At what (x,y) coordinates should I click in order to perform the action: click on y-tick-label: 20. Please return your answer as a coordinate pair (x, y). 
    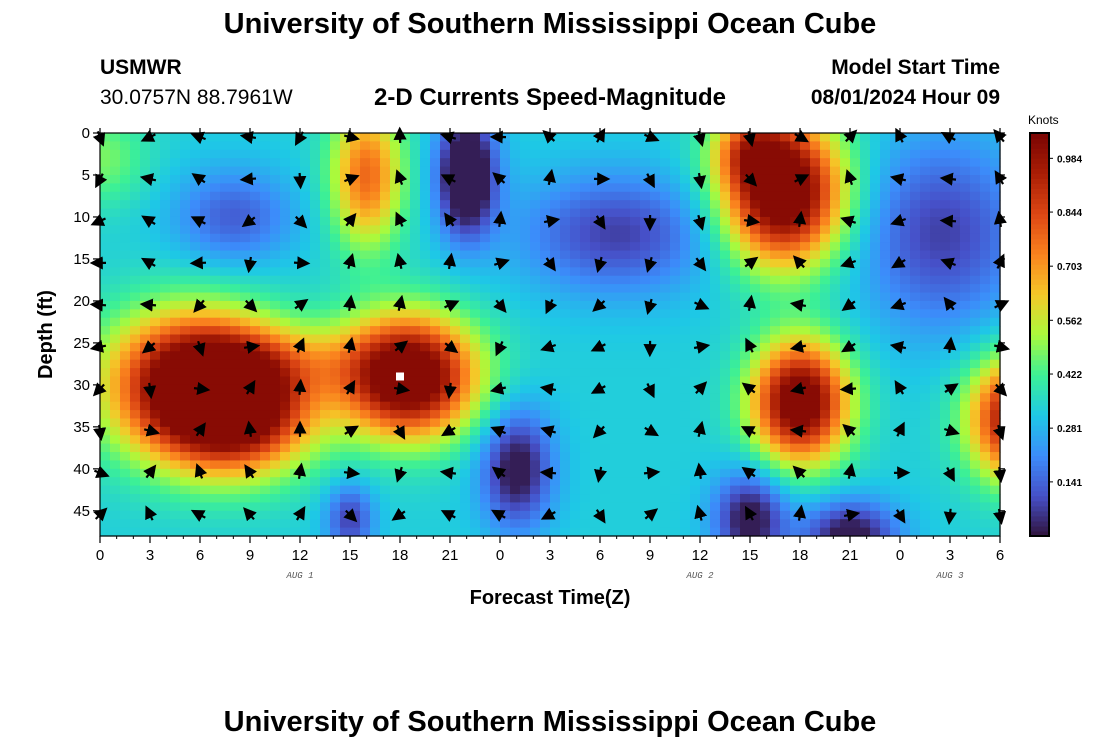
    Looking at the image, I should click on (81, 301).